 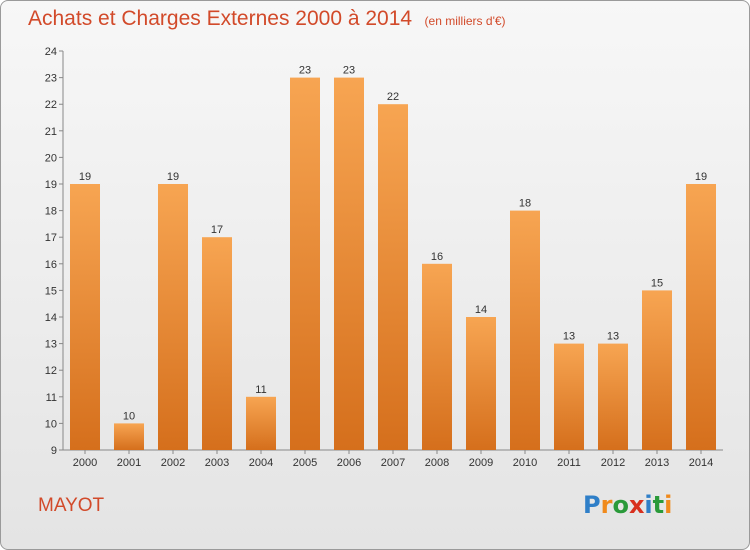 What do you see at coordinates (393, 277) in the screenshot?
I see `bar-2007` at bounding box center [393, 277].